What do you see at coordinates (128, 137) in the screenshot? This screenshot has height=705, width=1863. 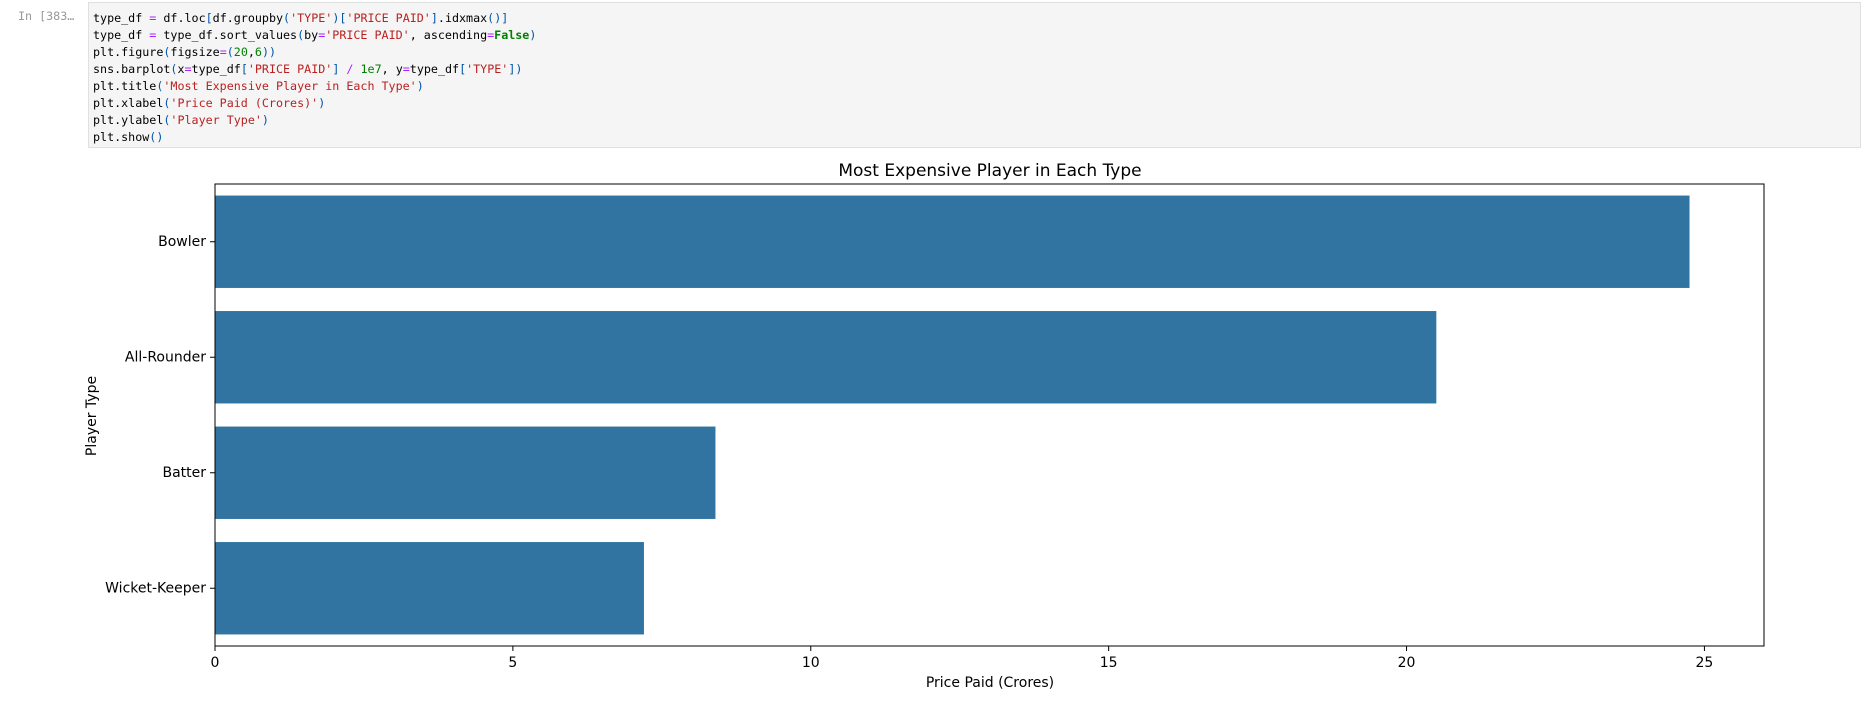 I see `code-line: plt.show()` at bounding box center [128, 137].